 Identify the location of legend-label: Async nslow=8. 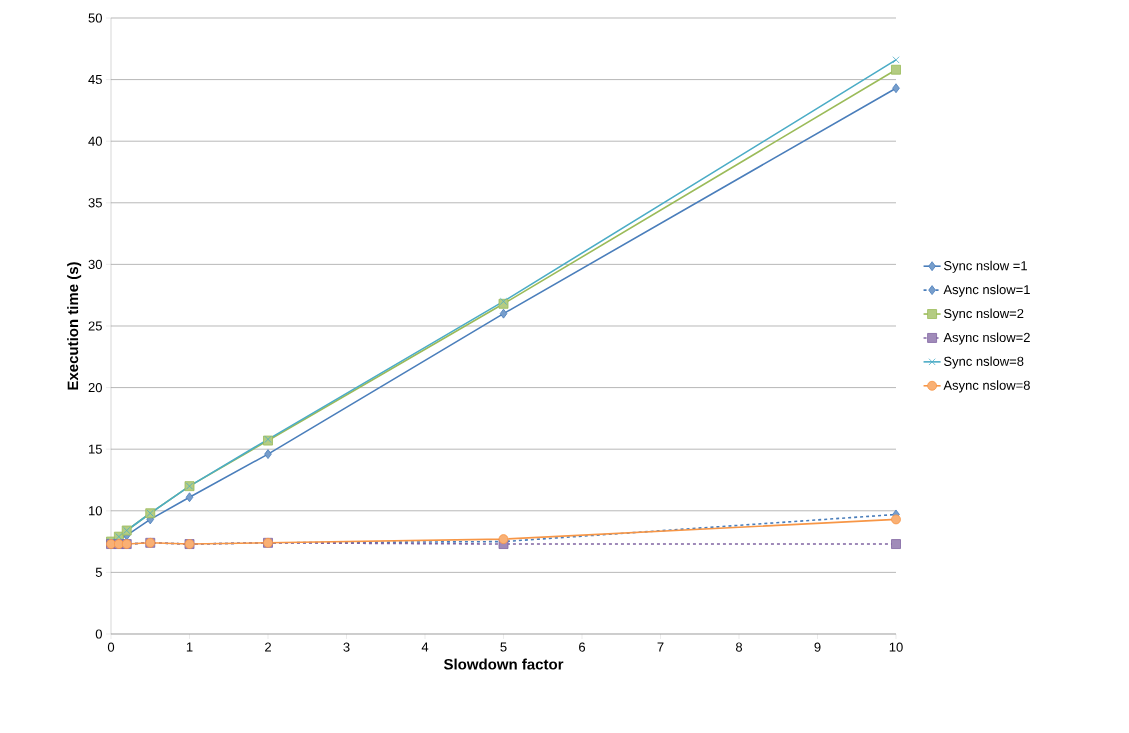
(986, 386).